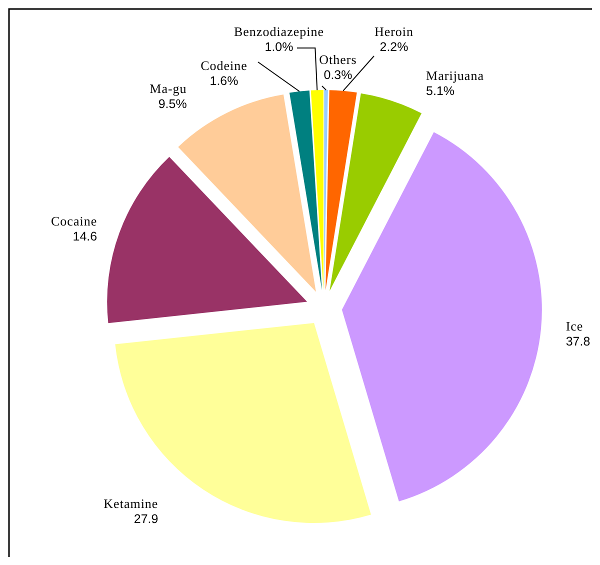  What do you see at coordinates (131, 503) in the screenshot?
I see `slice-label: Ketamine` at bounding box center [131, 503].